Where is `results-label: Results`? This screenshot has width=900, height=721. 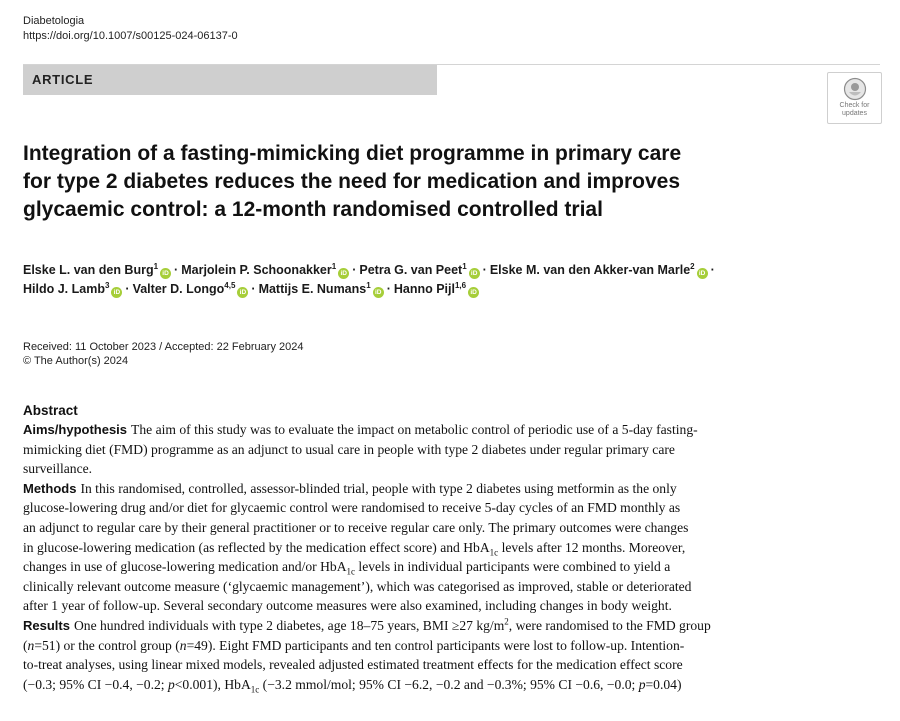 results-label: Results is located at coordinates (46, 625).